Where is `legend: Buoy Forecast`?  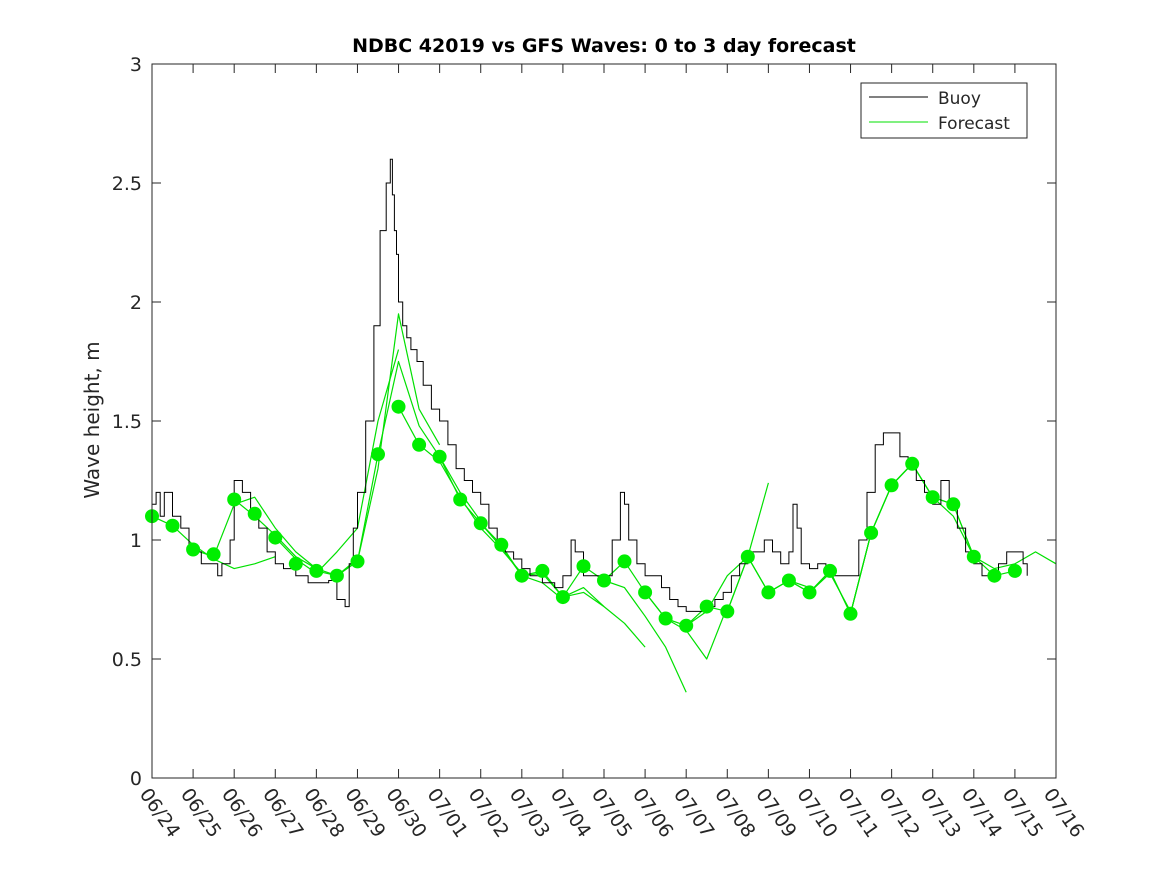
legend: Buoy Forecast is located at coordinates (944, 110).